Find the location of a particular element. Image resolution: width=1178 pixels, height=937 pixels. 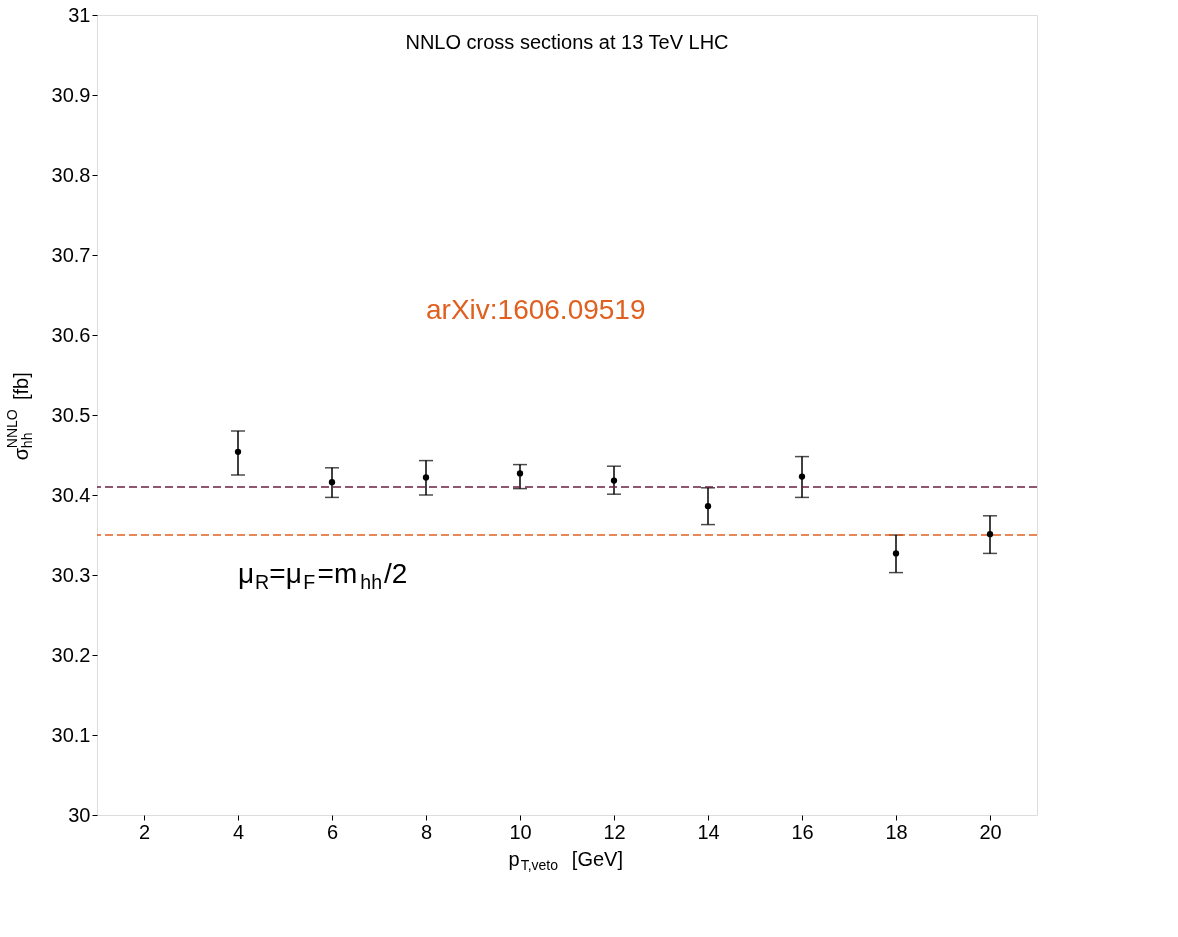

x-tick-label: 14 is located at coordinates (708, 831).